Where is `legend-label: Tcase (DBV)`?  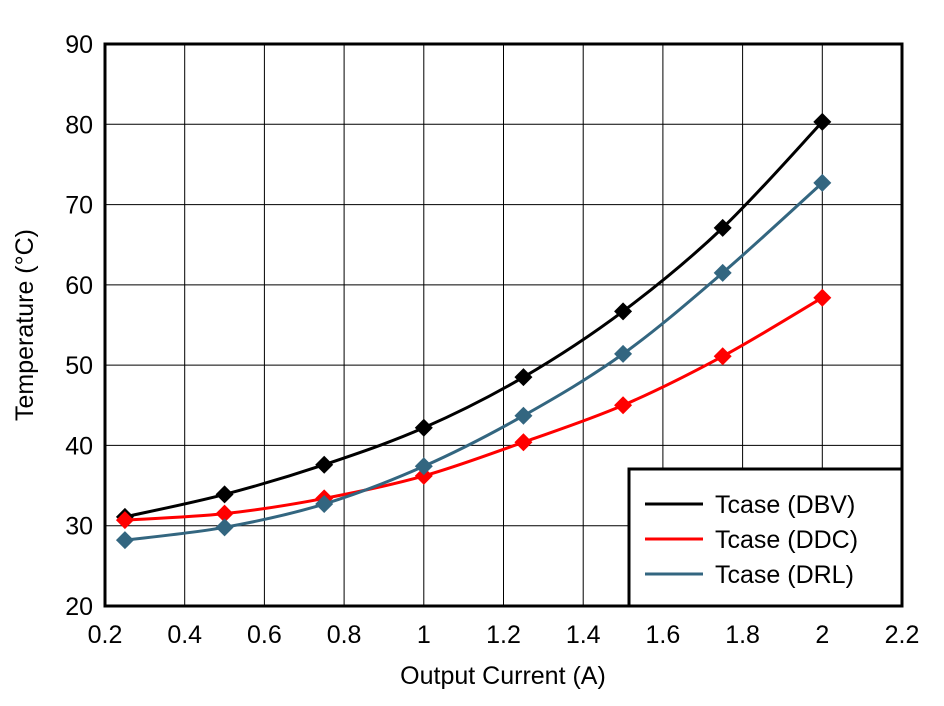 legend-label: Tcase (DBV) is located at coordinates (785, 505).